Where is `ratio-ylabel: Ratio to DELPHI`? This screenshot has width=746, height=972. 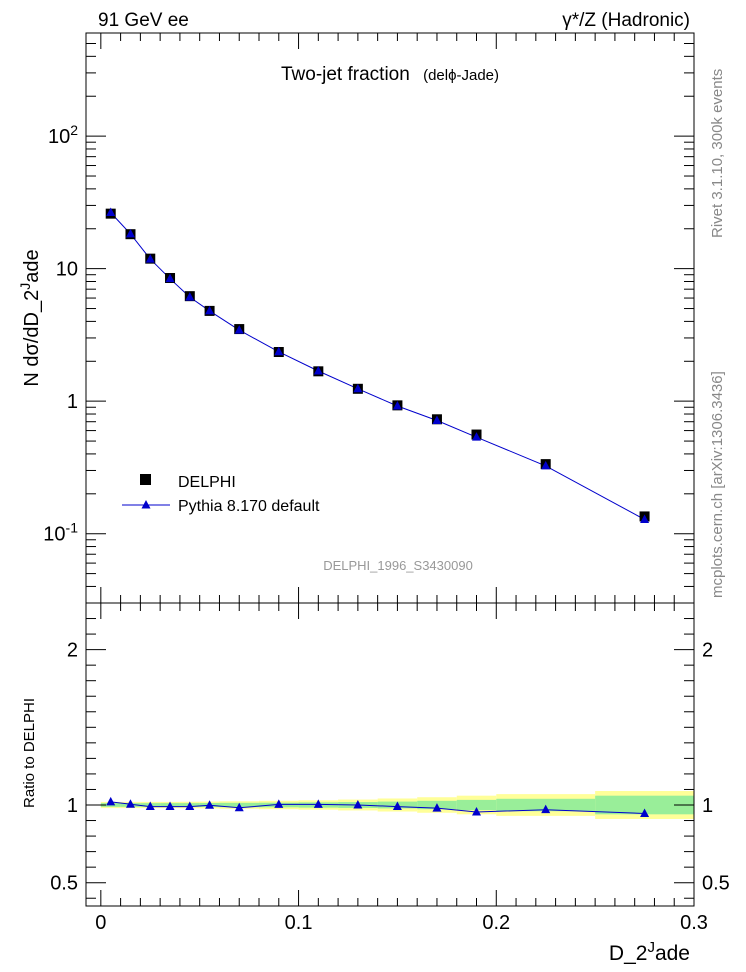 ratio-ylabel: Ratio to DELPHI is located at coordinates (29, 753).